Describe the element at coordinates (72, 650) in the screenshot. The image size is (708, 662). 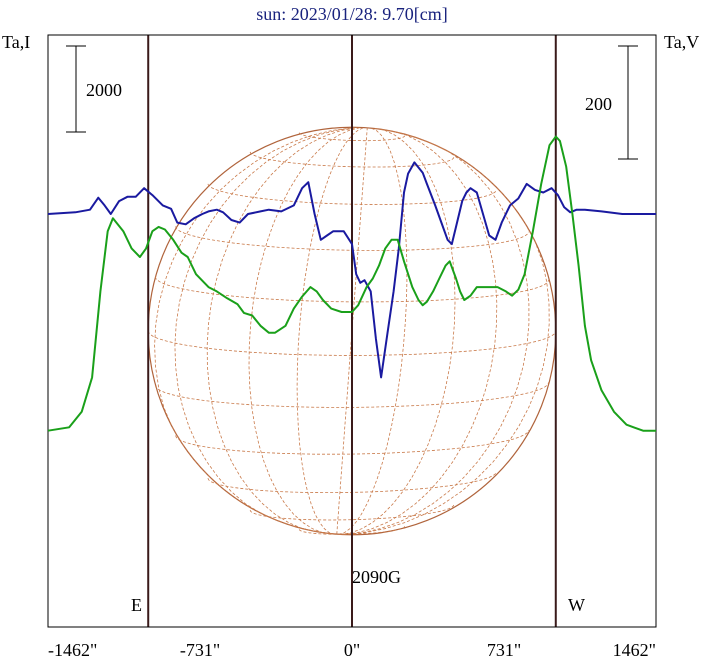
I see `x-tick-label: -1462"` at that location.